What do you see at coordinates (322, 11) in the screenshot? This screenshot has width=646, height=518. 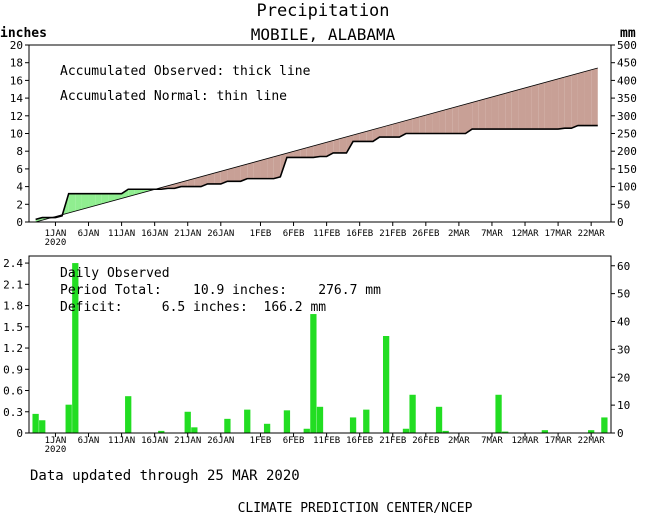 I see `chart-title: Precipitation` at bounding box center [322, 11].